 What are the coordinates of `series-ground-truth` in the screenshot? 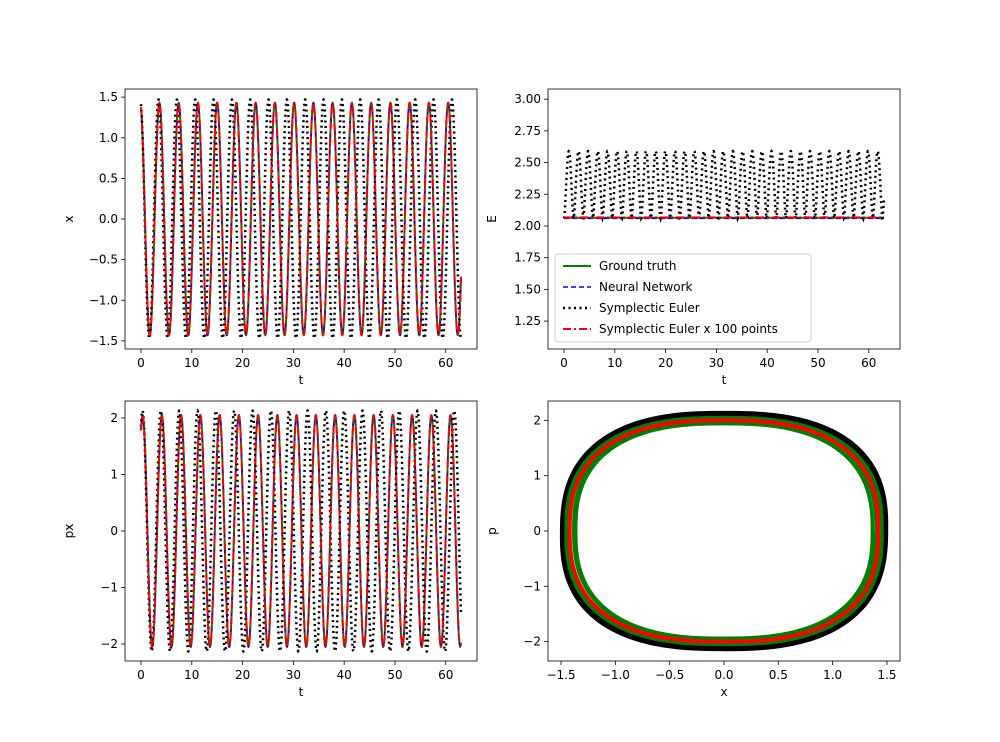 It's located at (724, 531).